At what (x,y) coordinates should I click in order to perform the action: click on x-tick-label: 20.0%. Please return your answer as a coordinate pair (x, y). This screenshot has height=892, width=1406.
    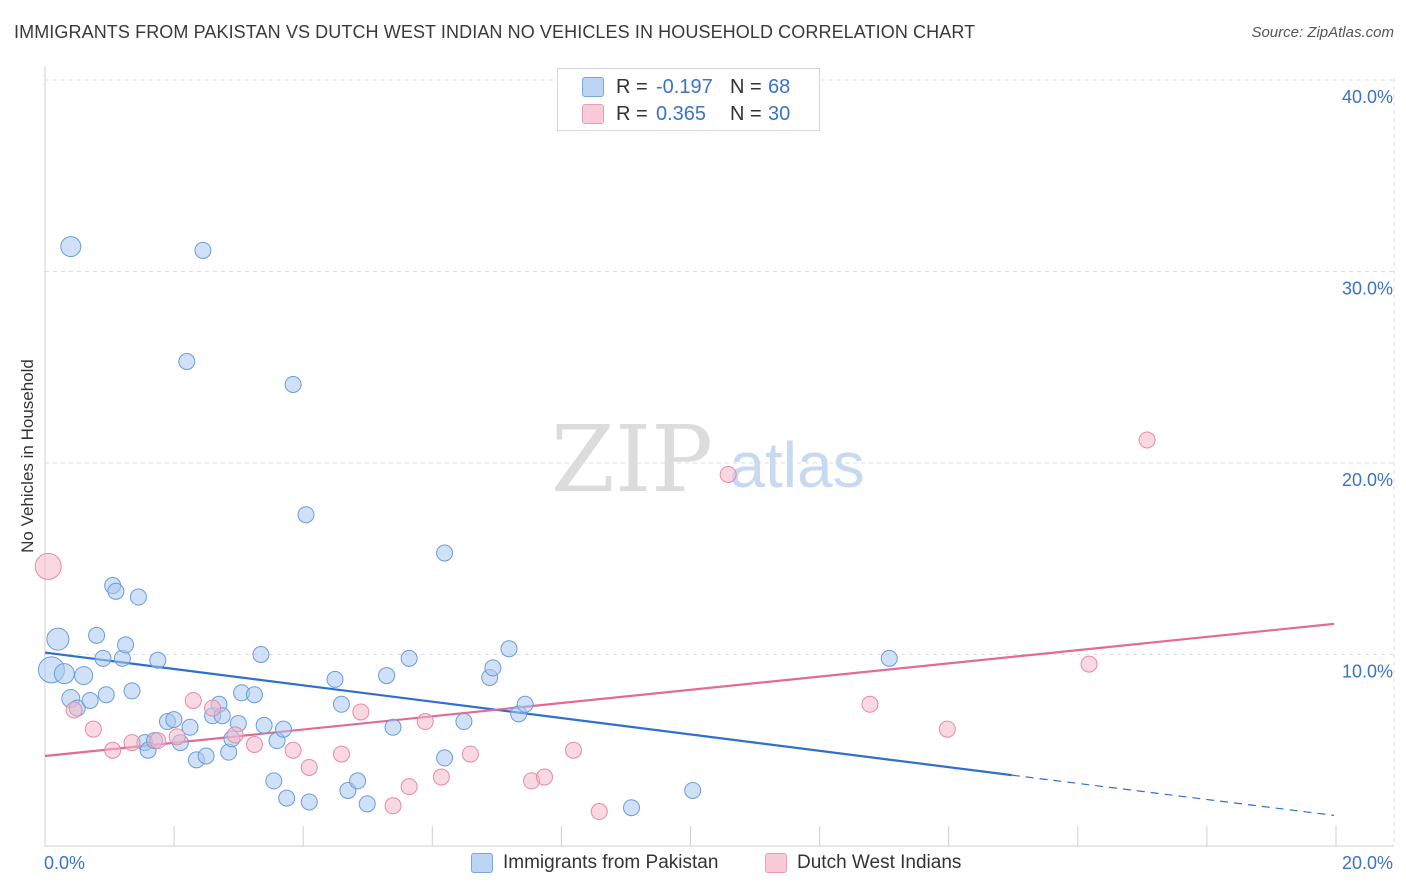
    Looking at the image, I should click on (1367, 863).